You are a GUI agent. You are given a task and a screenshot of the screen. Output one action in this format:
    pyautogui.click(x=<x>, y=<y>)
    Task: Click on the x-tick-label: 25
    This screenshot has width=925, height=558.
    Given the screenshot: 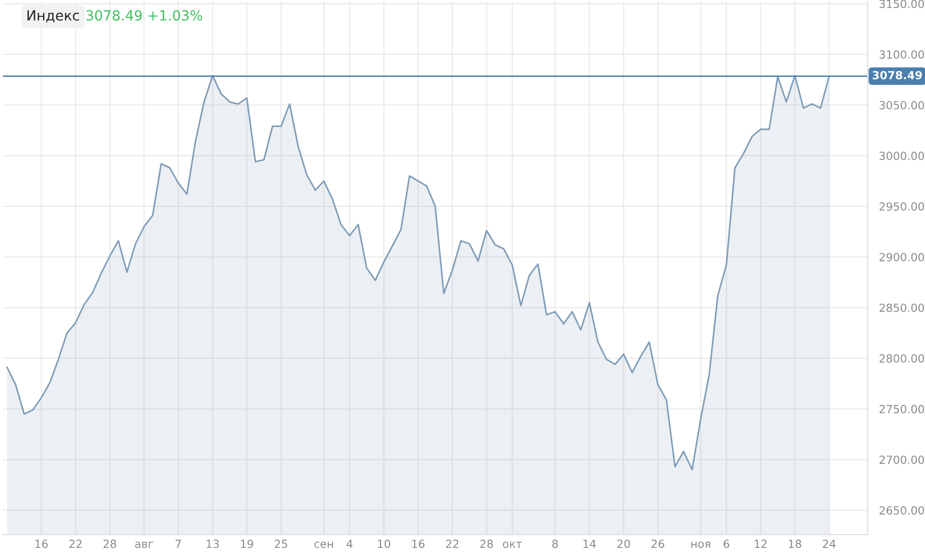 What is the action you would take?
    pyautogui.click(x=281, y=544)
    